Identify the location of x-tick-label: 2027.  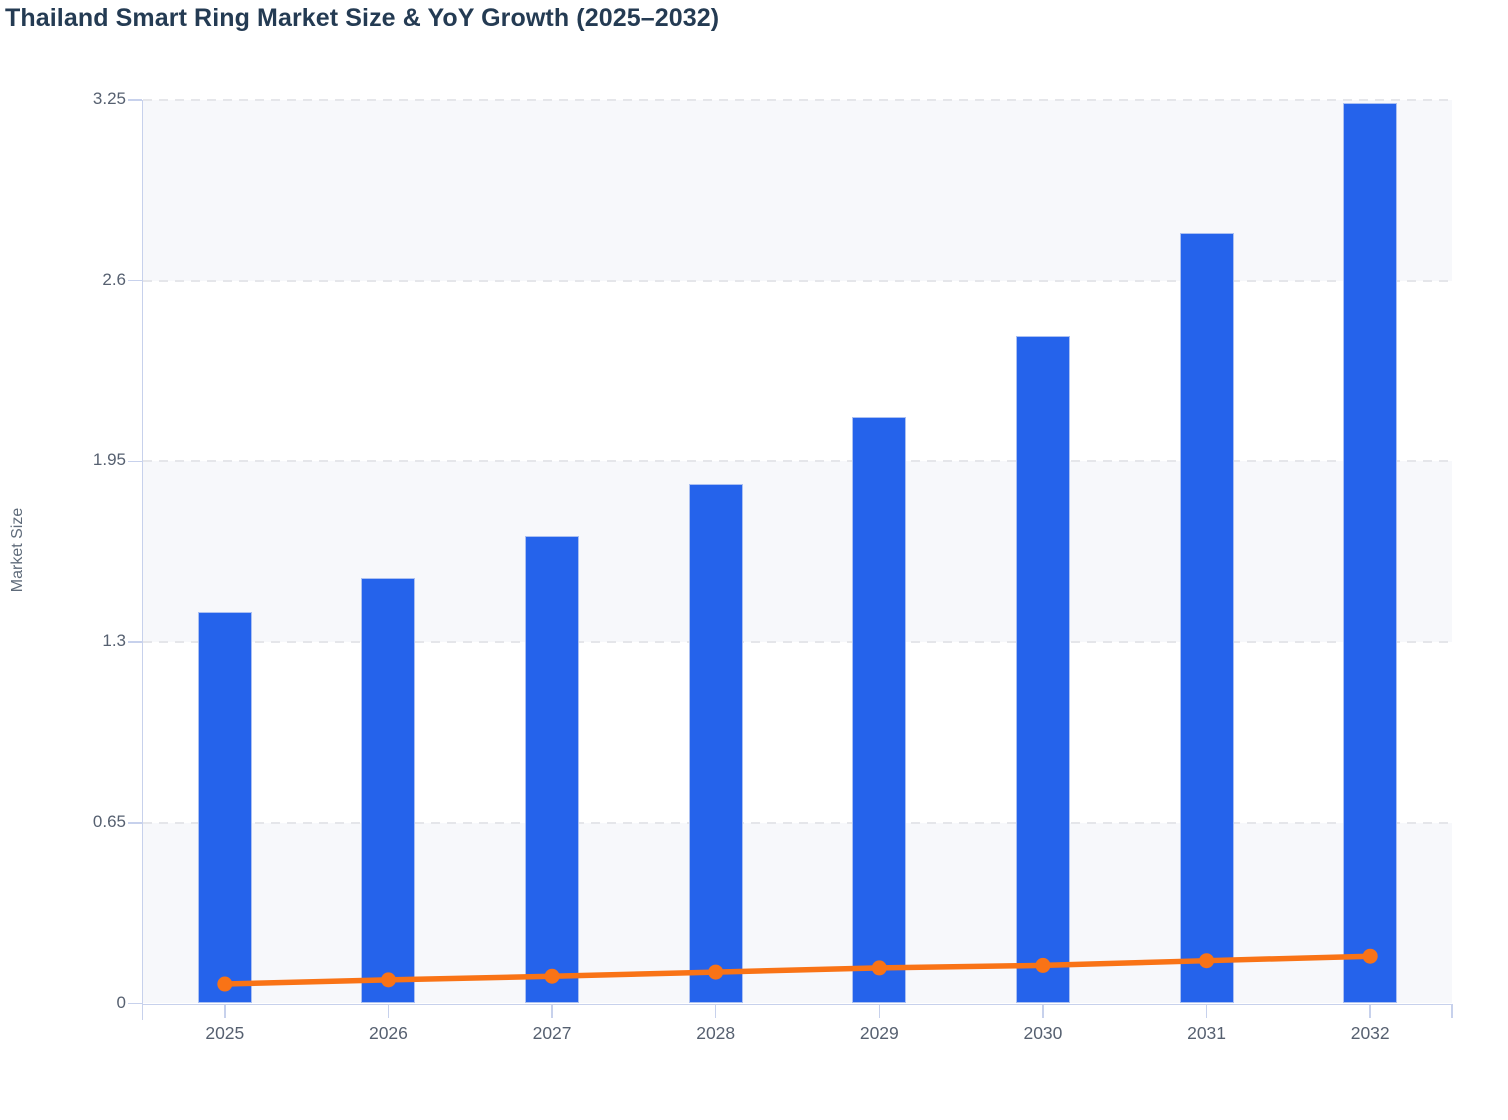
(552, 1032).